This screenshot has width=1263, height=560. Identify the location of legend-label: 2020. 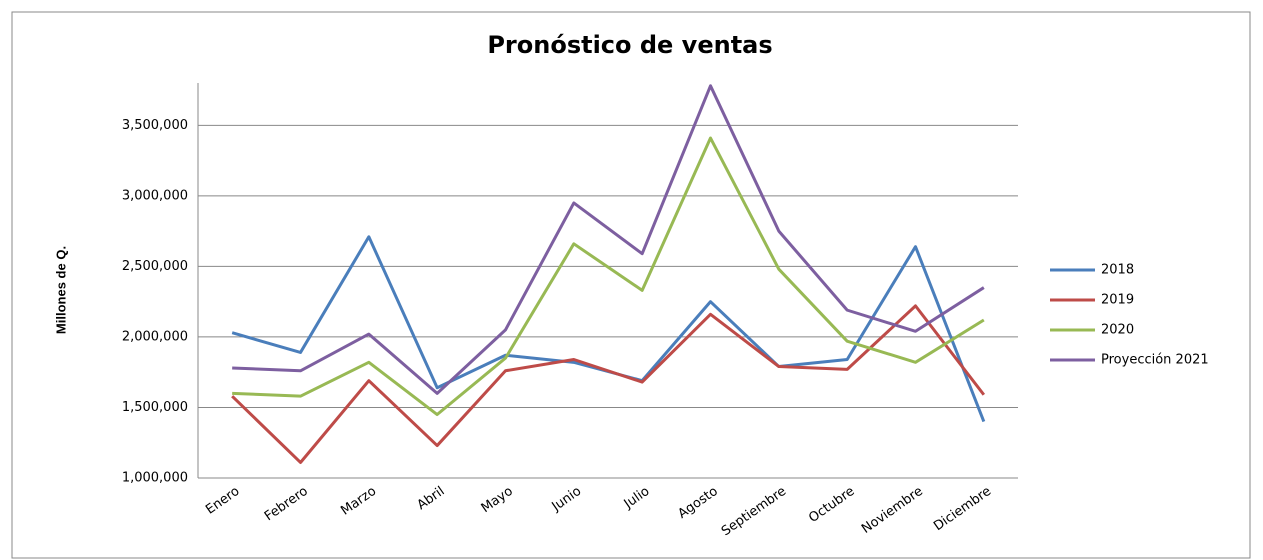
(1117, 330).